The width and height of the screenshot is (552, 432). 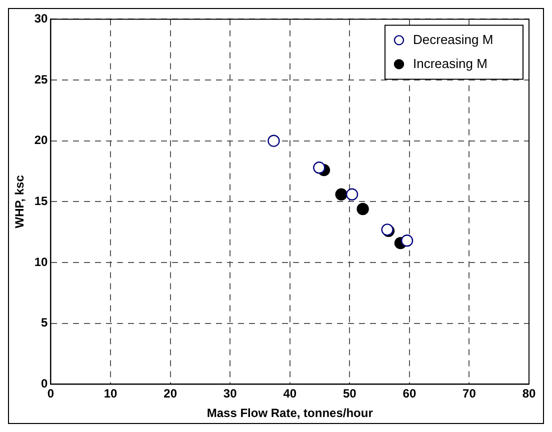 I want to click on y-tick-label: 15, so click(x=41, y=201).